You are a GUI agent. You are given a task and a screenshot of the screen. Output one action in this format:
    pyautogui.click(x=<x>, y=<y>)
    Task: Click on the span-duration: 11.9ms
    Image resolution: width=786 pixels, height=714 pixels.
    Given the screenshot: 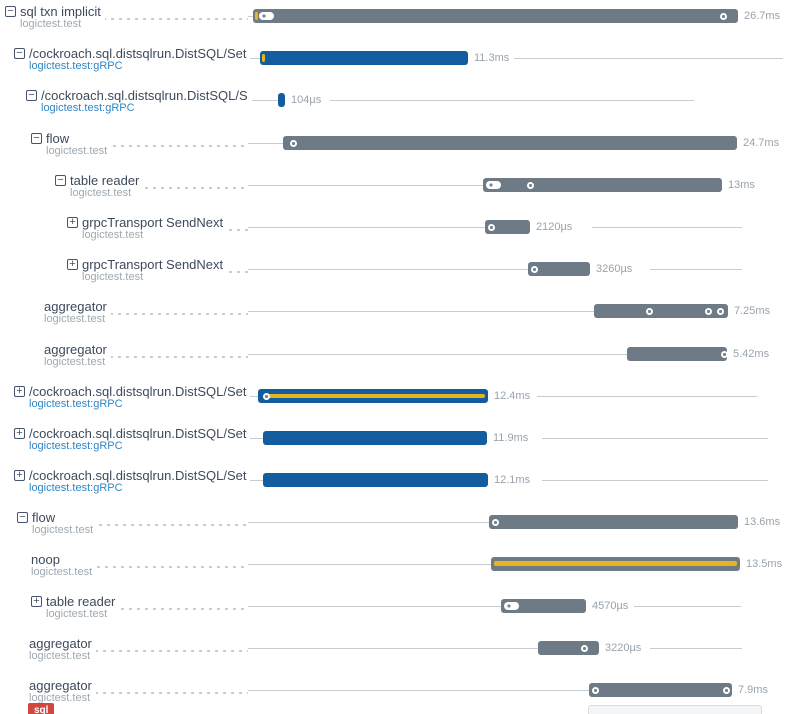 What is the action you would take?
    pyautogui.click(x=511, y=438)
    